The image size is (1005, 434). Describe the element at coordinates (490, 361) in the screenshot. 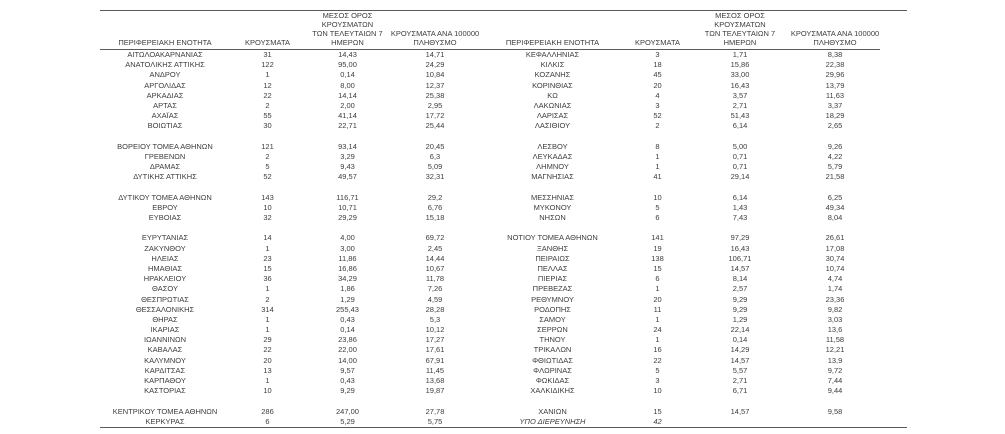

I see `table-row: ΚΑΛΥΜΝΟΥ 20 14,00 67,91 ΦΘΙΩΤΙΔΑΣ 22 14,57 13,9` at that location.